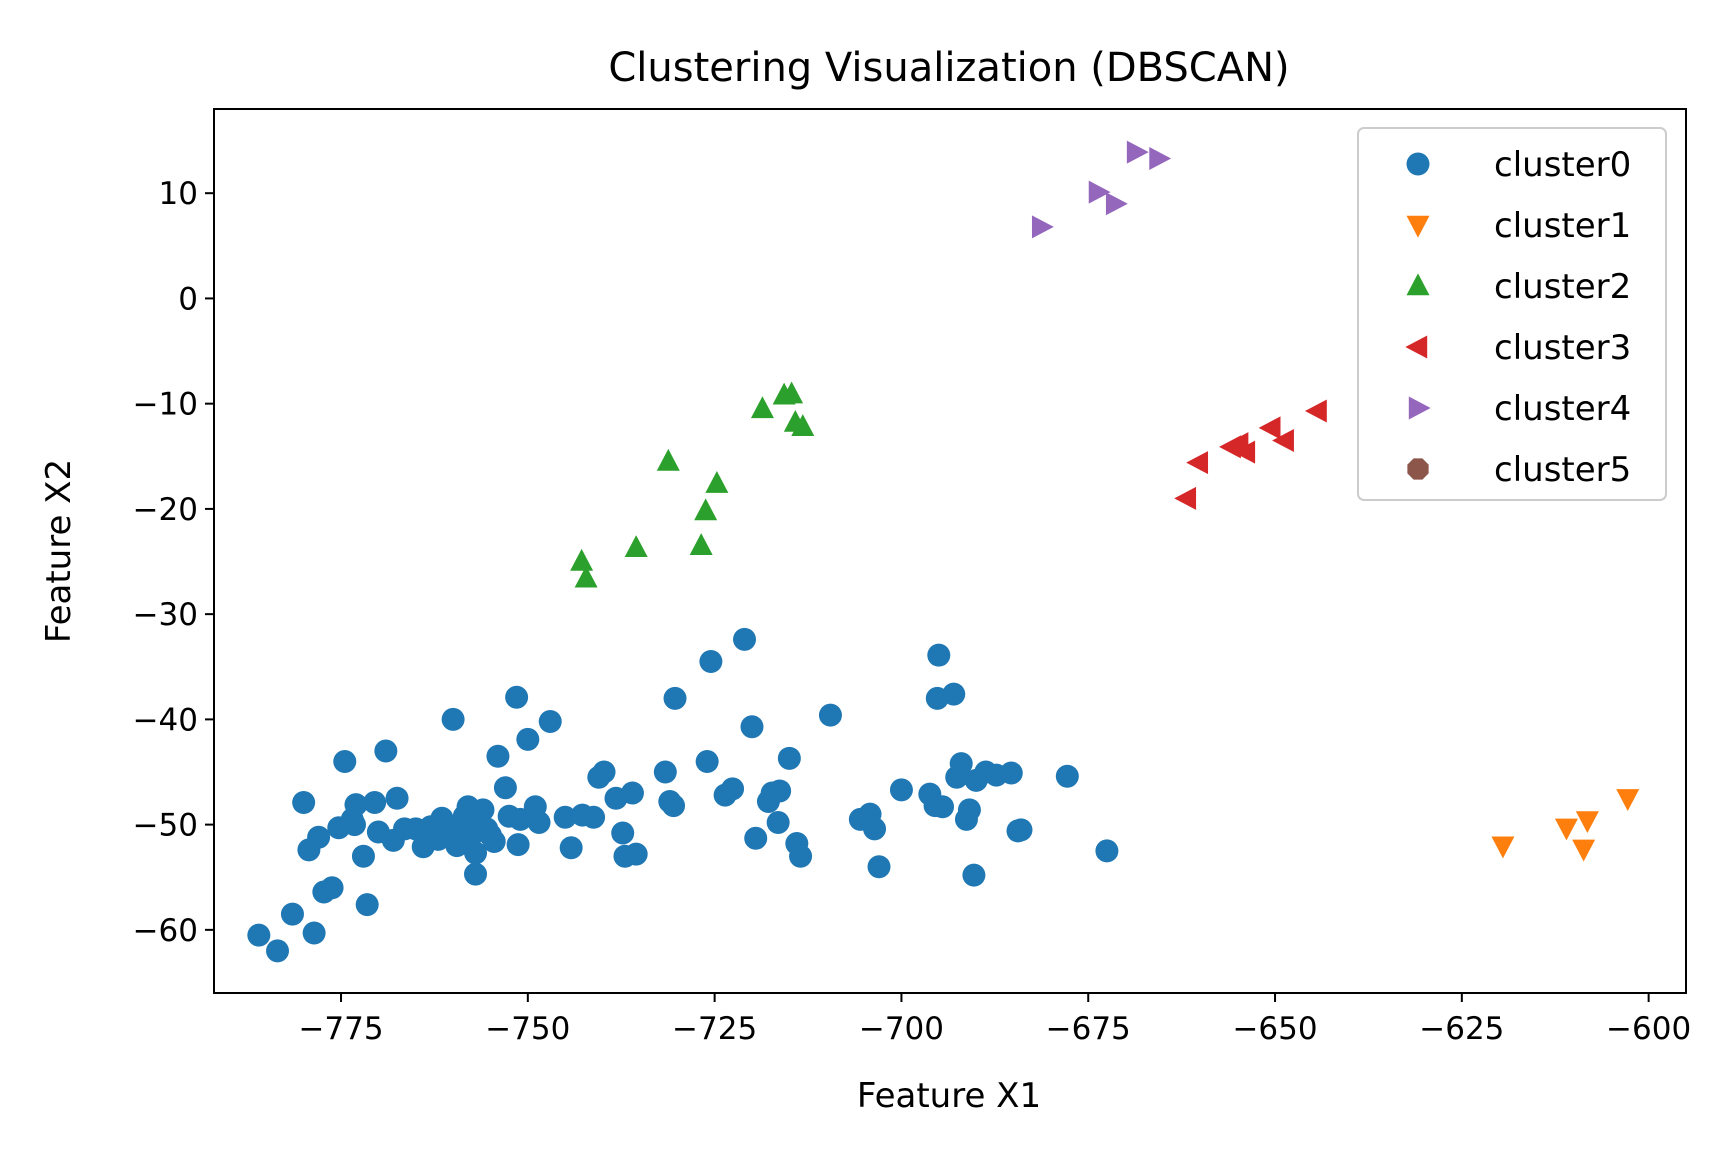 Image resolution: width=1728 pixels, height=1152 pixels. Describe the element at coordinates (994, 1020) in the screenshot. I see `x-axis: −775 −750 −725 −700 −675 −650 −625 −600` at that location.